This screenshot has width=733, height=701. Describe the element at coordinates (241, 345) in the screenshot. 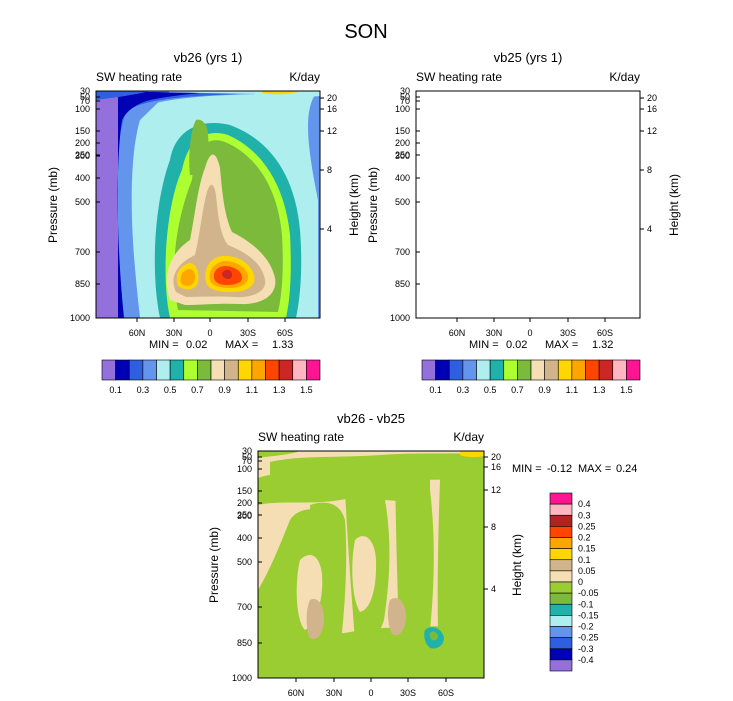

I see `max-label: MAX =` at that location.